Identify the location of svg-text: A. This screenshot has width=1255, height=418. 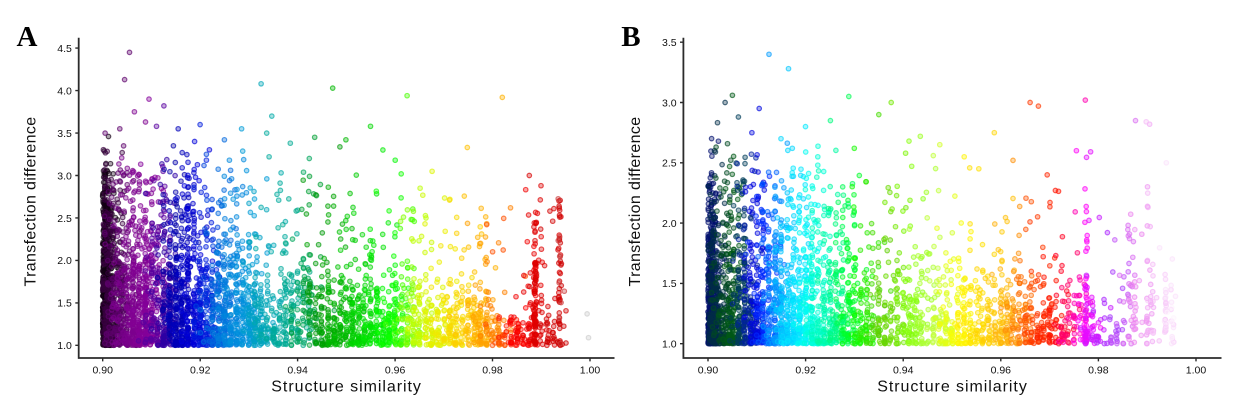
(27, 37).